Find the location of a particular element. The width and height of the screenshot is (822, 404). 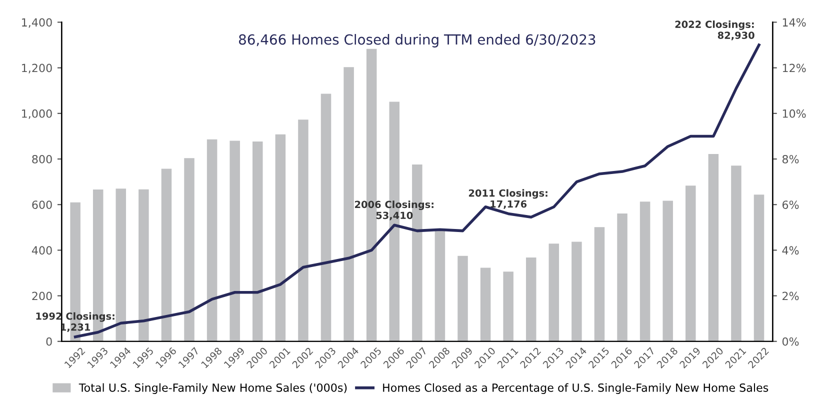

annotation: 2011 Closings: 17,176 is located at coordinates (508, 199).